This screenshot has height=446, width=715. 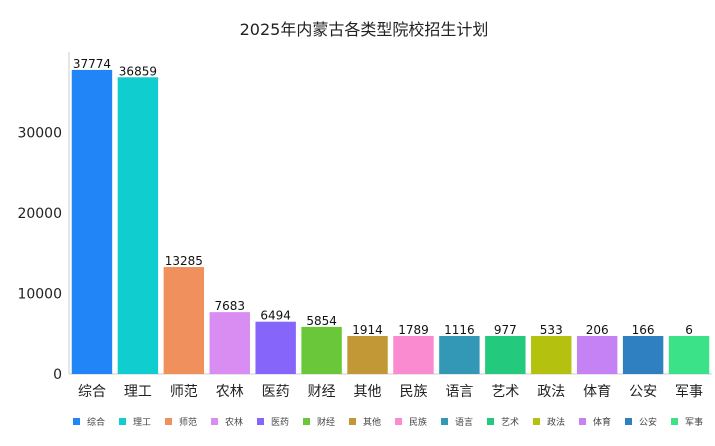 I want to click on data-label: 1116, so click(x=459, y=330).